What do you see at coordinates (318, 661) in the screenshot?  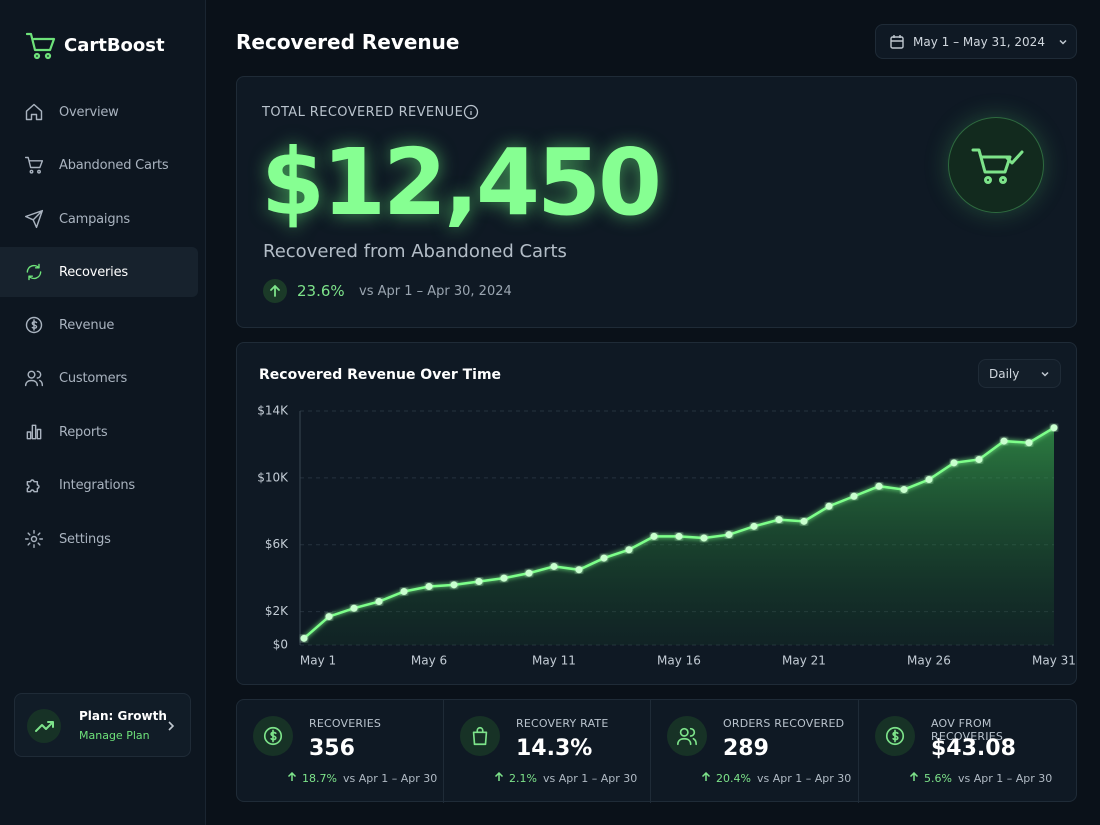 I see `x-tick-label: May 1` at bounding box center [318, 661].